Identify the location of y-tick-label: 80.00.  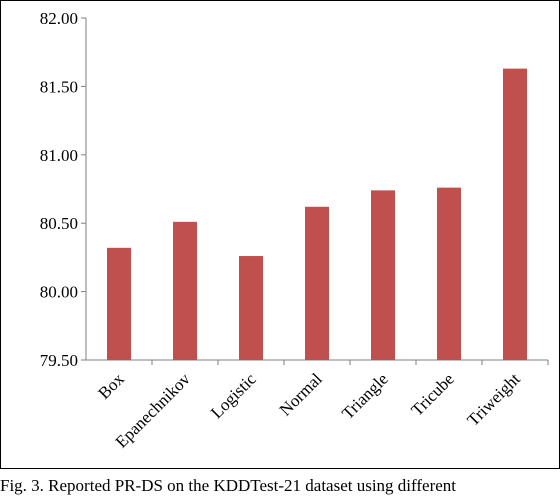
(59, 292).